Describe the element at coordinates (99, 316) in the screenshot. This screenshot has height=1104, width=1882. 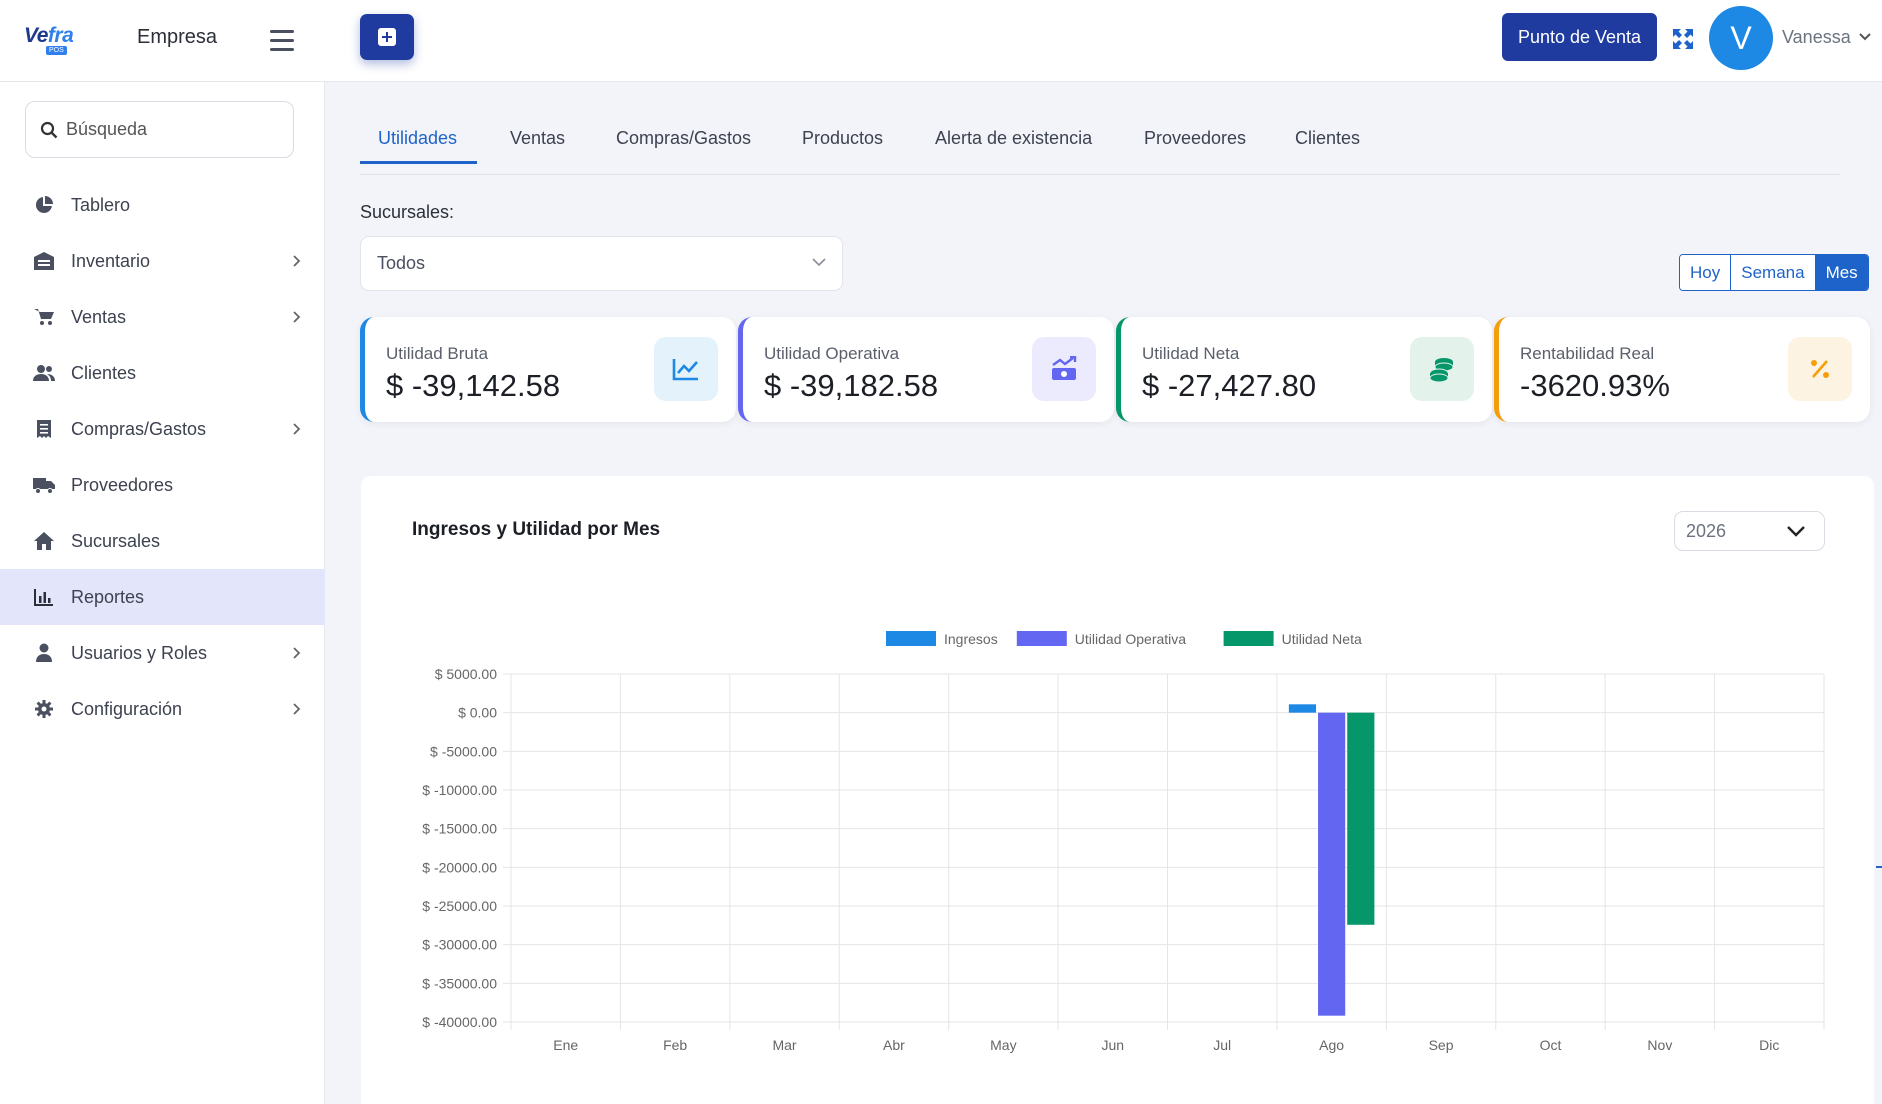
I see `sidebar-item-label: Ventas` at that location.